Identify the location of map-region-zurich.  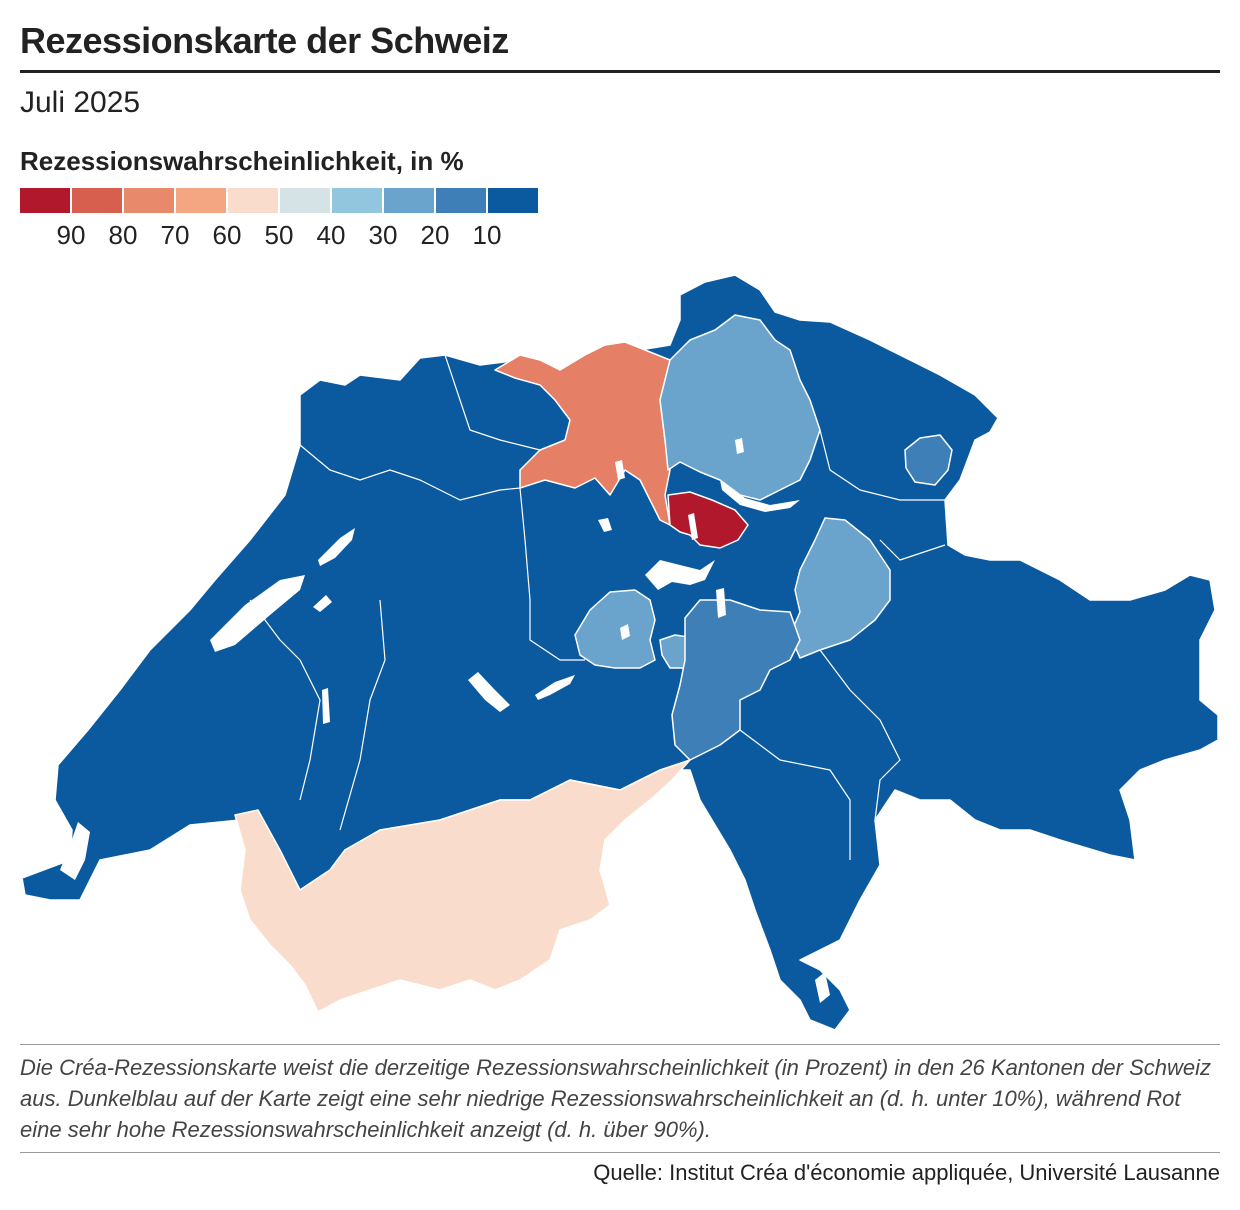
(740, 407).